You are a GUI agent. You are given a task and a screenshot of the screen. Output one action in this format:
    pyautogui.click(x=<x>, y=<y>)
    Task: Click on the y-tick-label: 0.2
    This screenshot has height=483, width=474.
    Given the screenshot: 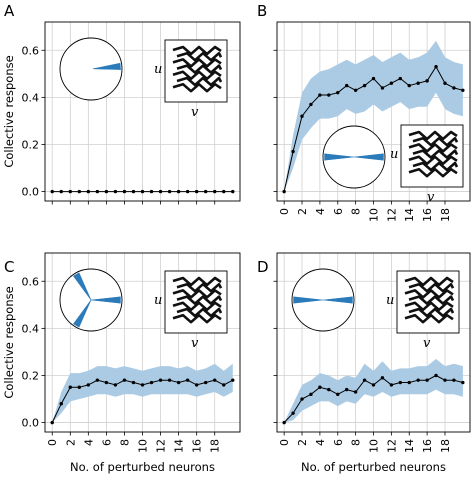 What is the action you would take?
    pyautogui.click(x=31, y=375)
    